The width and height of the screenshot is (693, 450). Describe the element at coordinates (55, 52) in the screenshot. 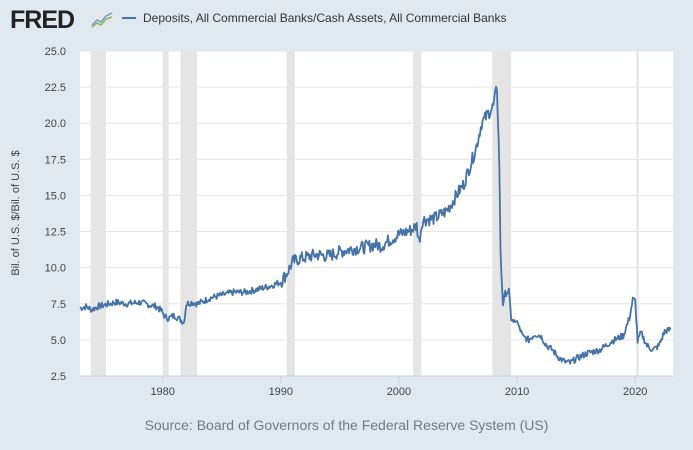

I see `y-tick-label: 25.0` at that location.